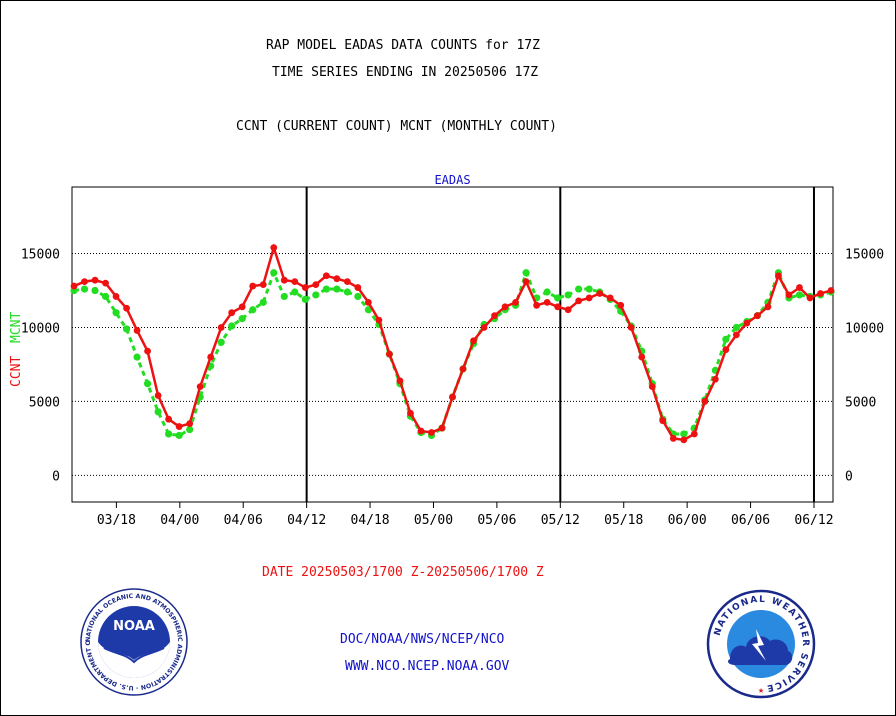 Image resolution: width=896 pixels, height=716 pixels. I want to click on url-link: WWW.NCO.NCEP.NOAA.GOV, so click(427, 666).